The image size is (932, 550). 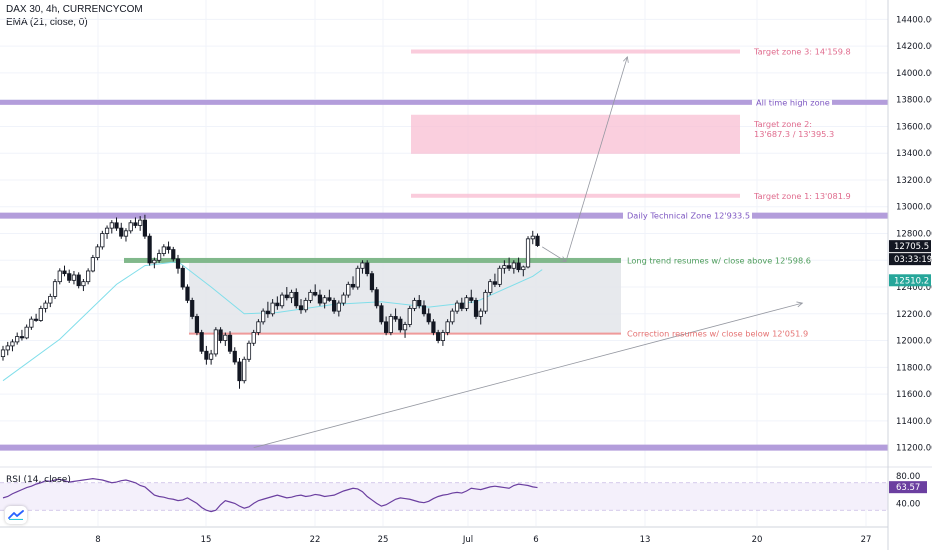 What do you see at coordinates (575, 51) in the screenshot?
I see `target-zone-3-band` at bounding box center [575, 51].